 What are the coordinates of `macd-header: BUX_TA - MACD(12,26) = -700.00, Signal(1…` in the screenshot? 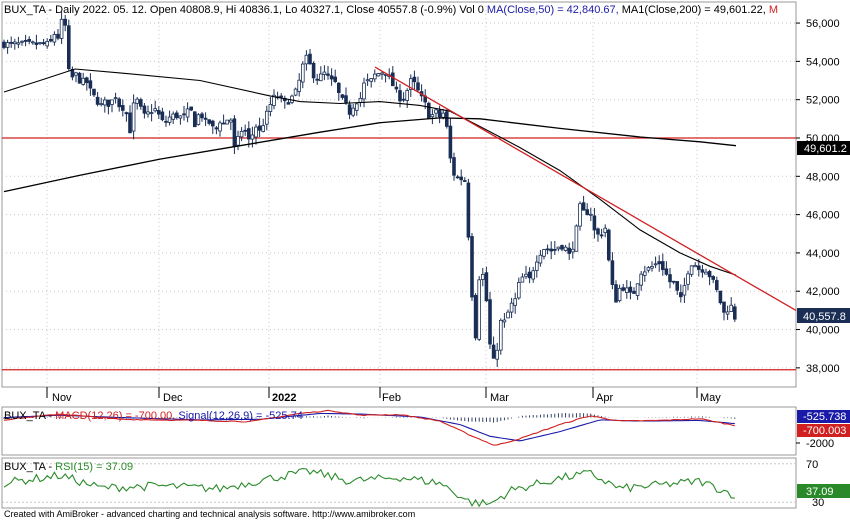 It's located at (153, 416).